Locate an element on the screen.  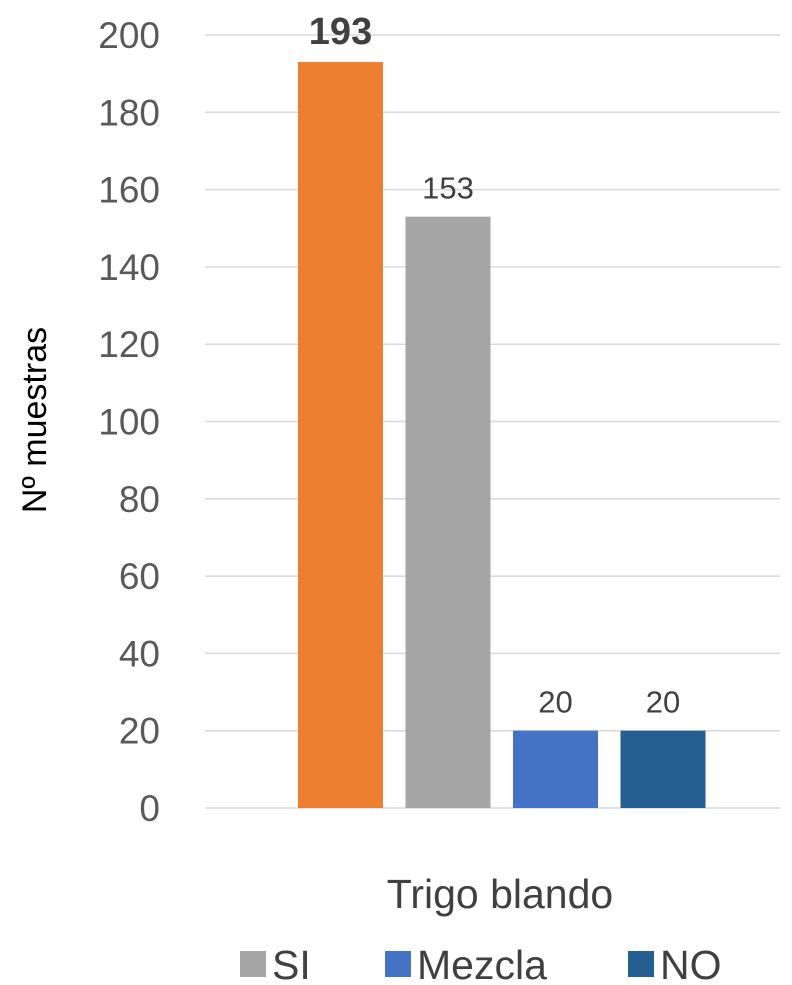
legend-label: Mezcla is located at coordinates (482, 963).